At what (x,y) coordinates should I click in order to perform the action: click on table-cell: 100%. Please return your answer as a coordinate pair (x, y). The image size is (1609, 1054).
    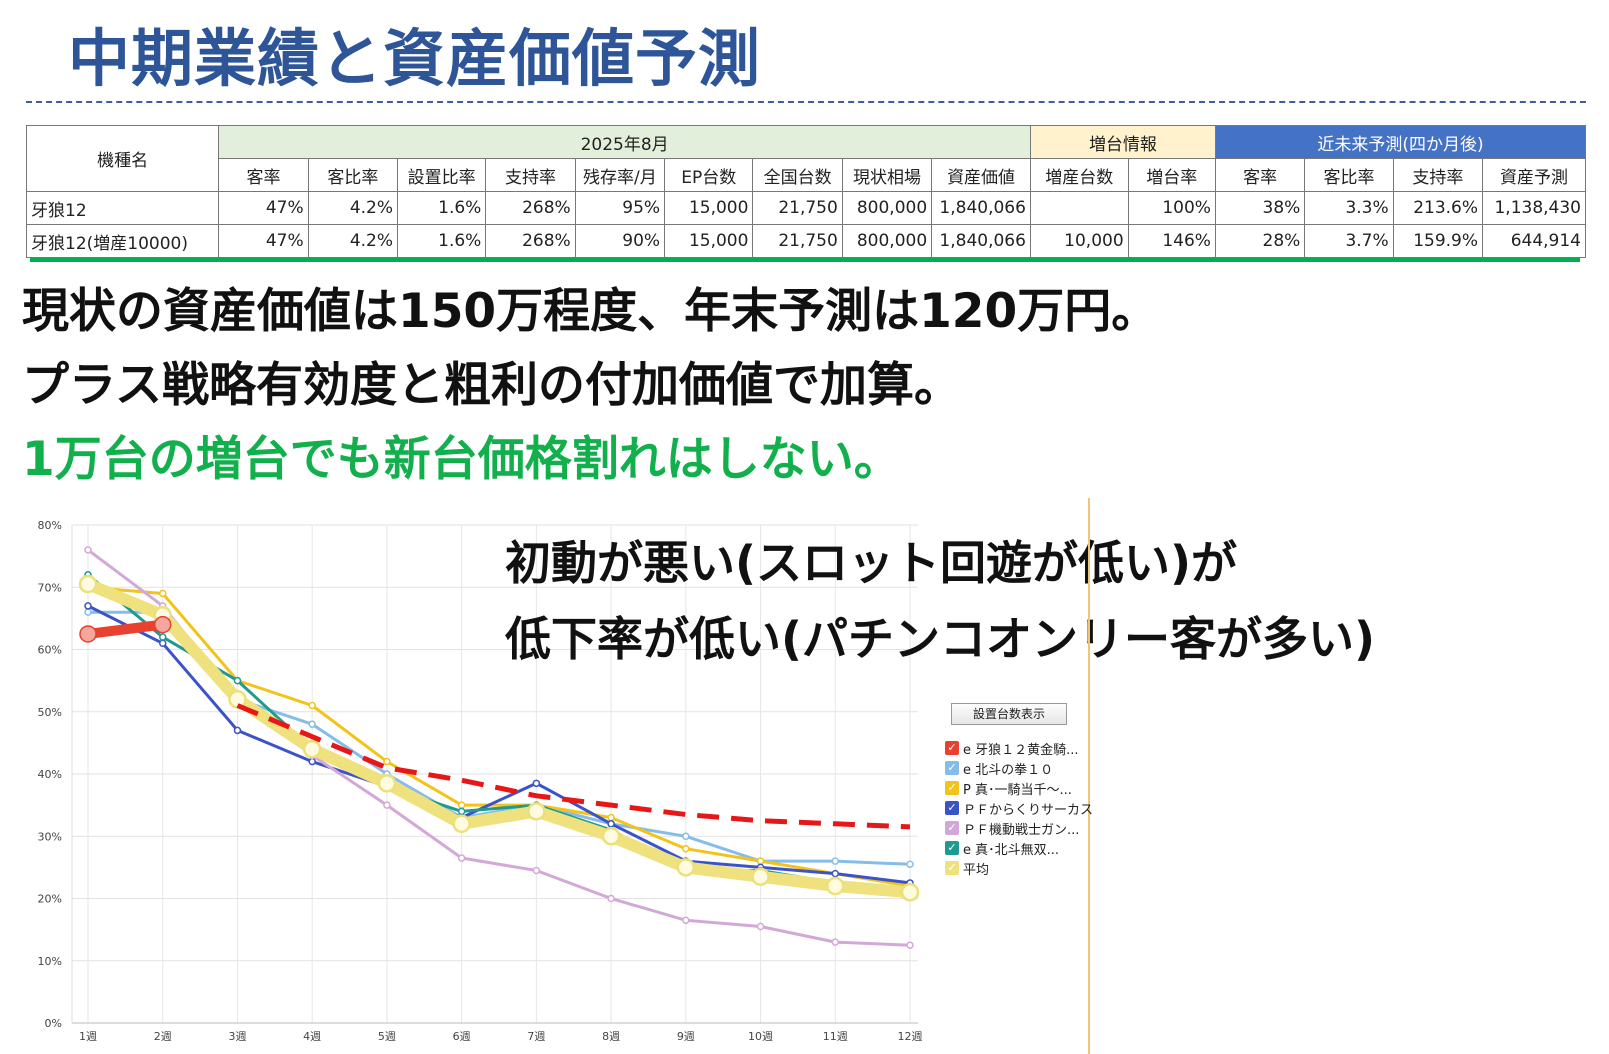
    Looking at the image, I should click on (1171, 208).